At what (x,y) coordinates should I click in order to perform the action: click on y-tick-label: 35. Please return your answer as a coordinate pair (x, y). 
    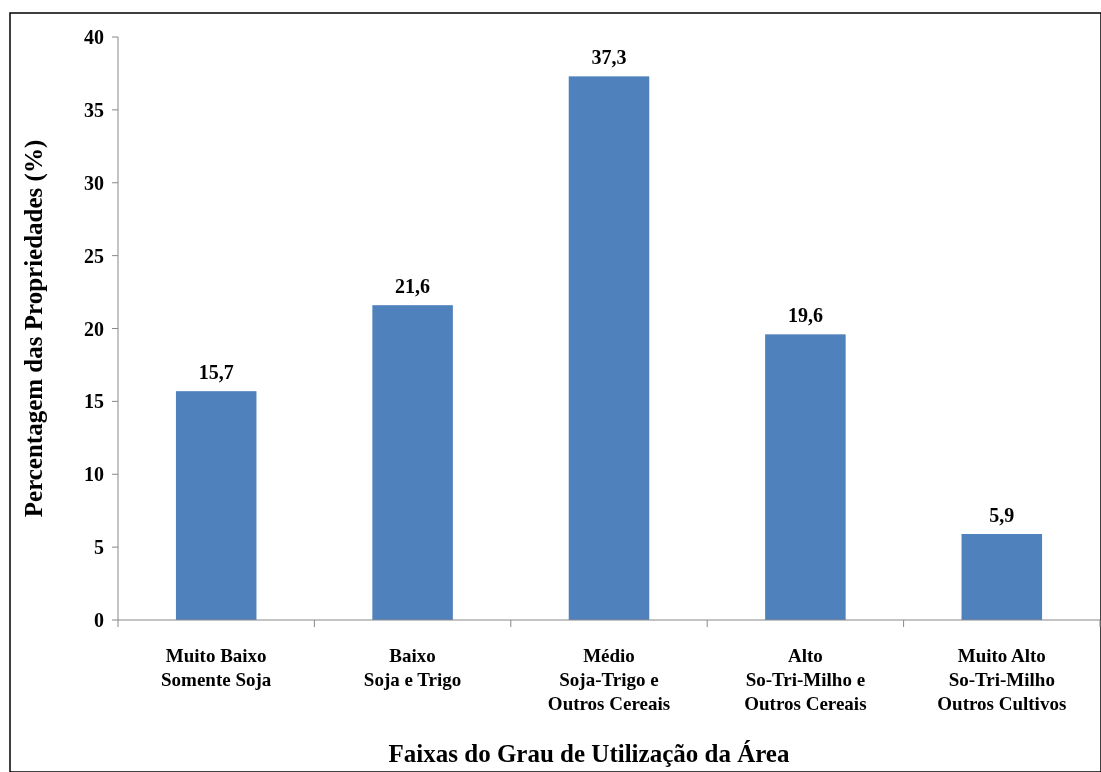
    Looking at the image, I should click on (94, 109).